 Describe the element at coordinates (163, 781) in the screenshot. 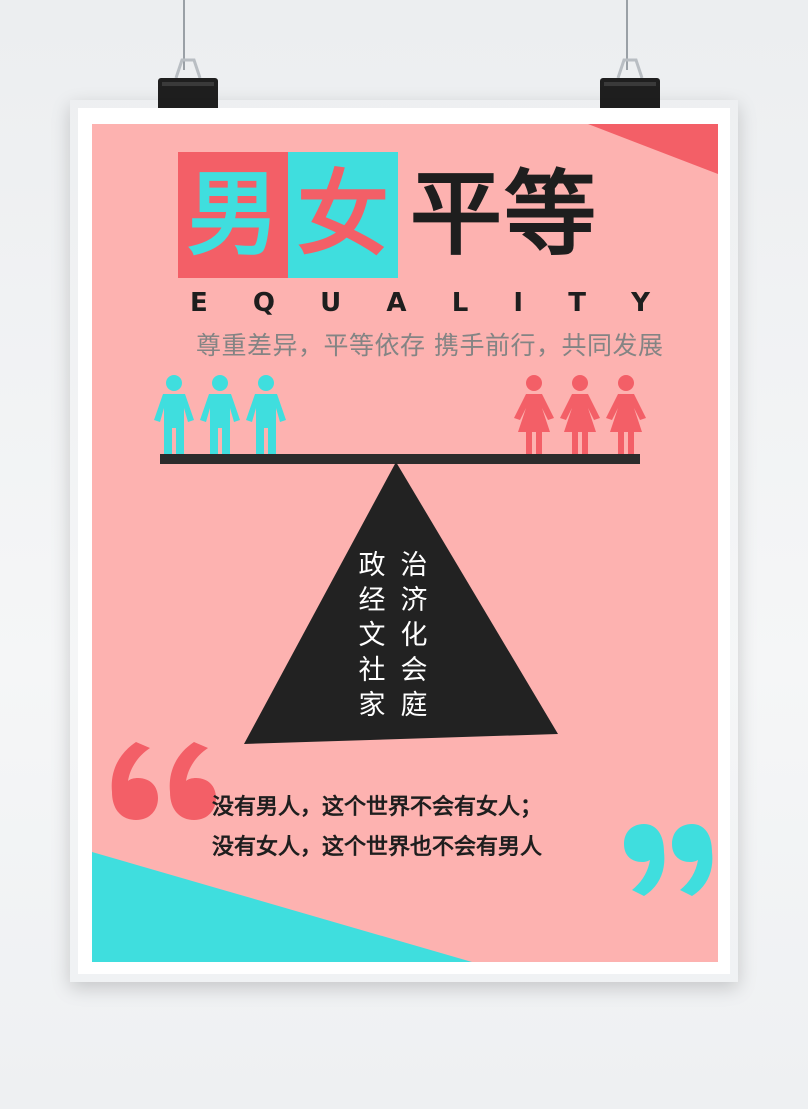

I see `open-quote-icon` at that location.